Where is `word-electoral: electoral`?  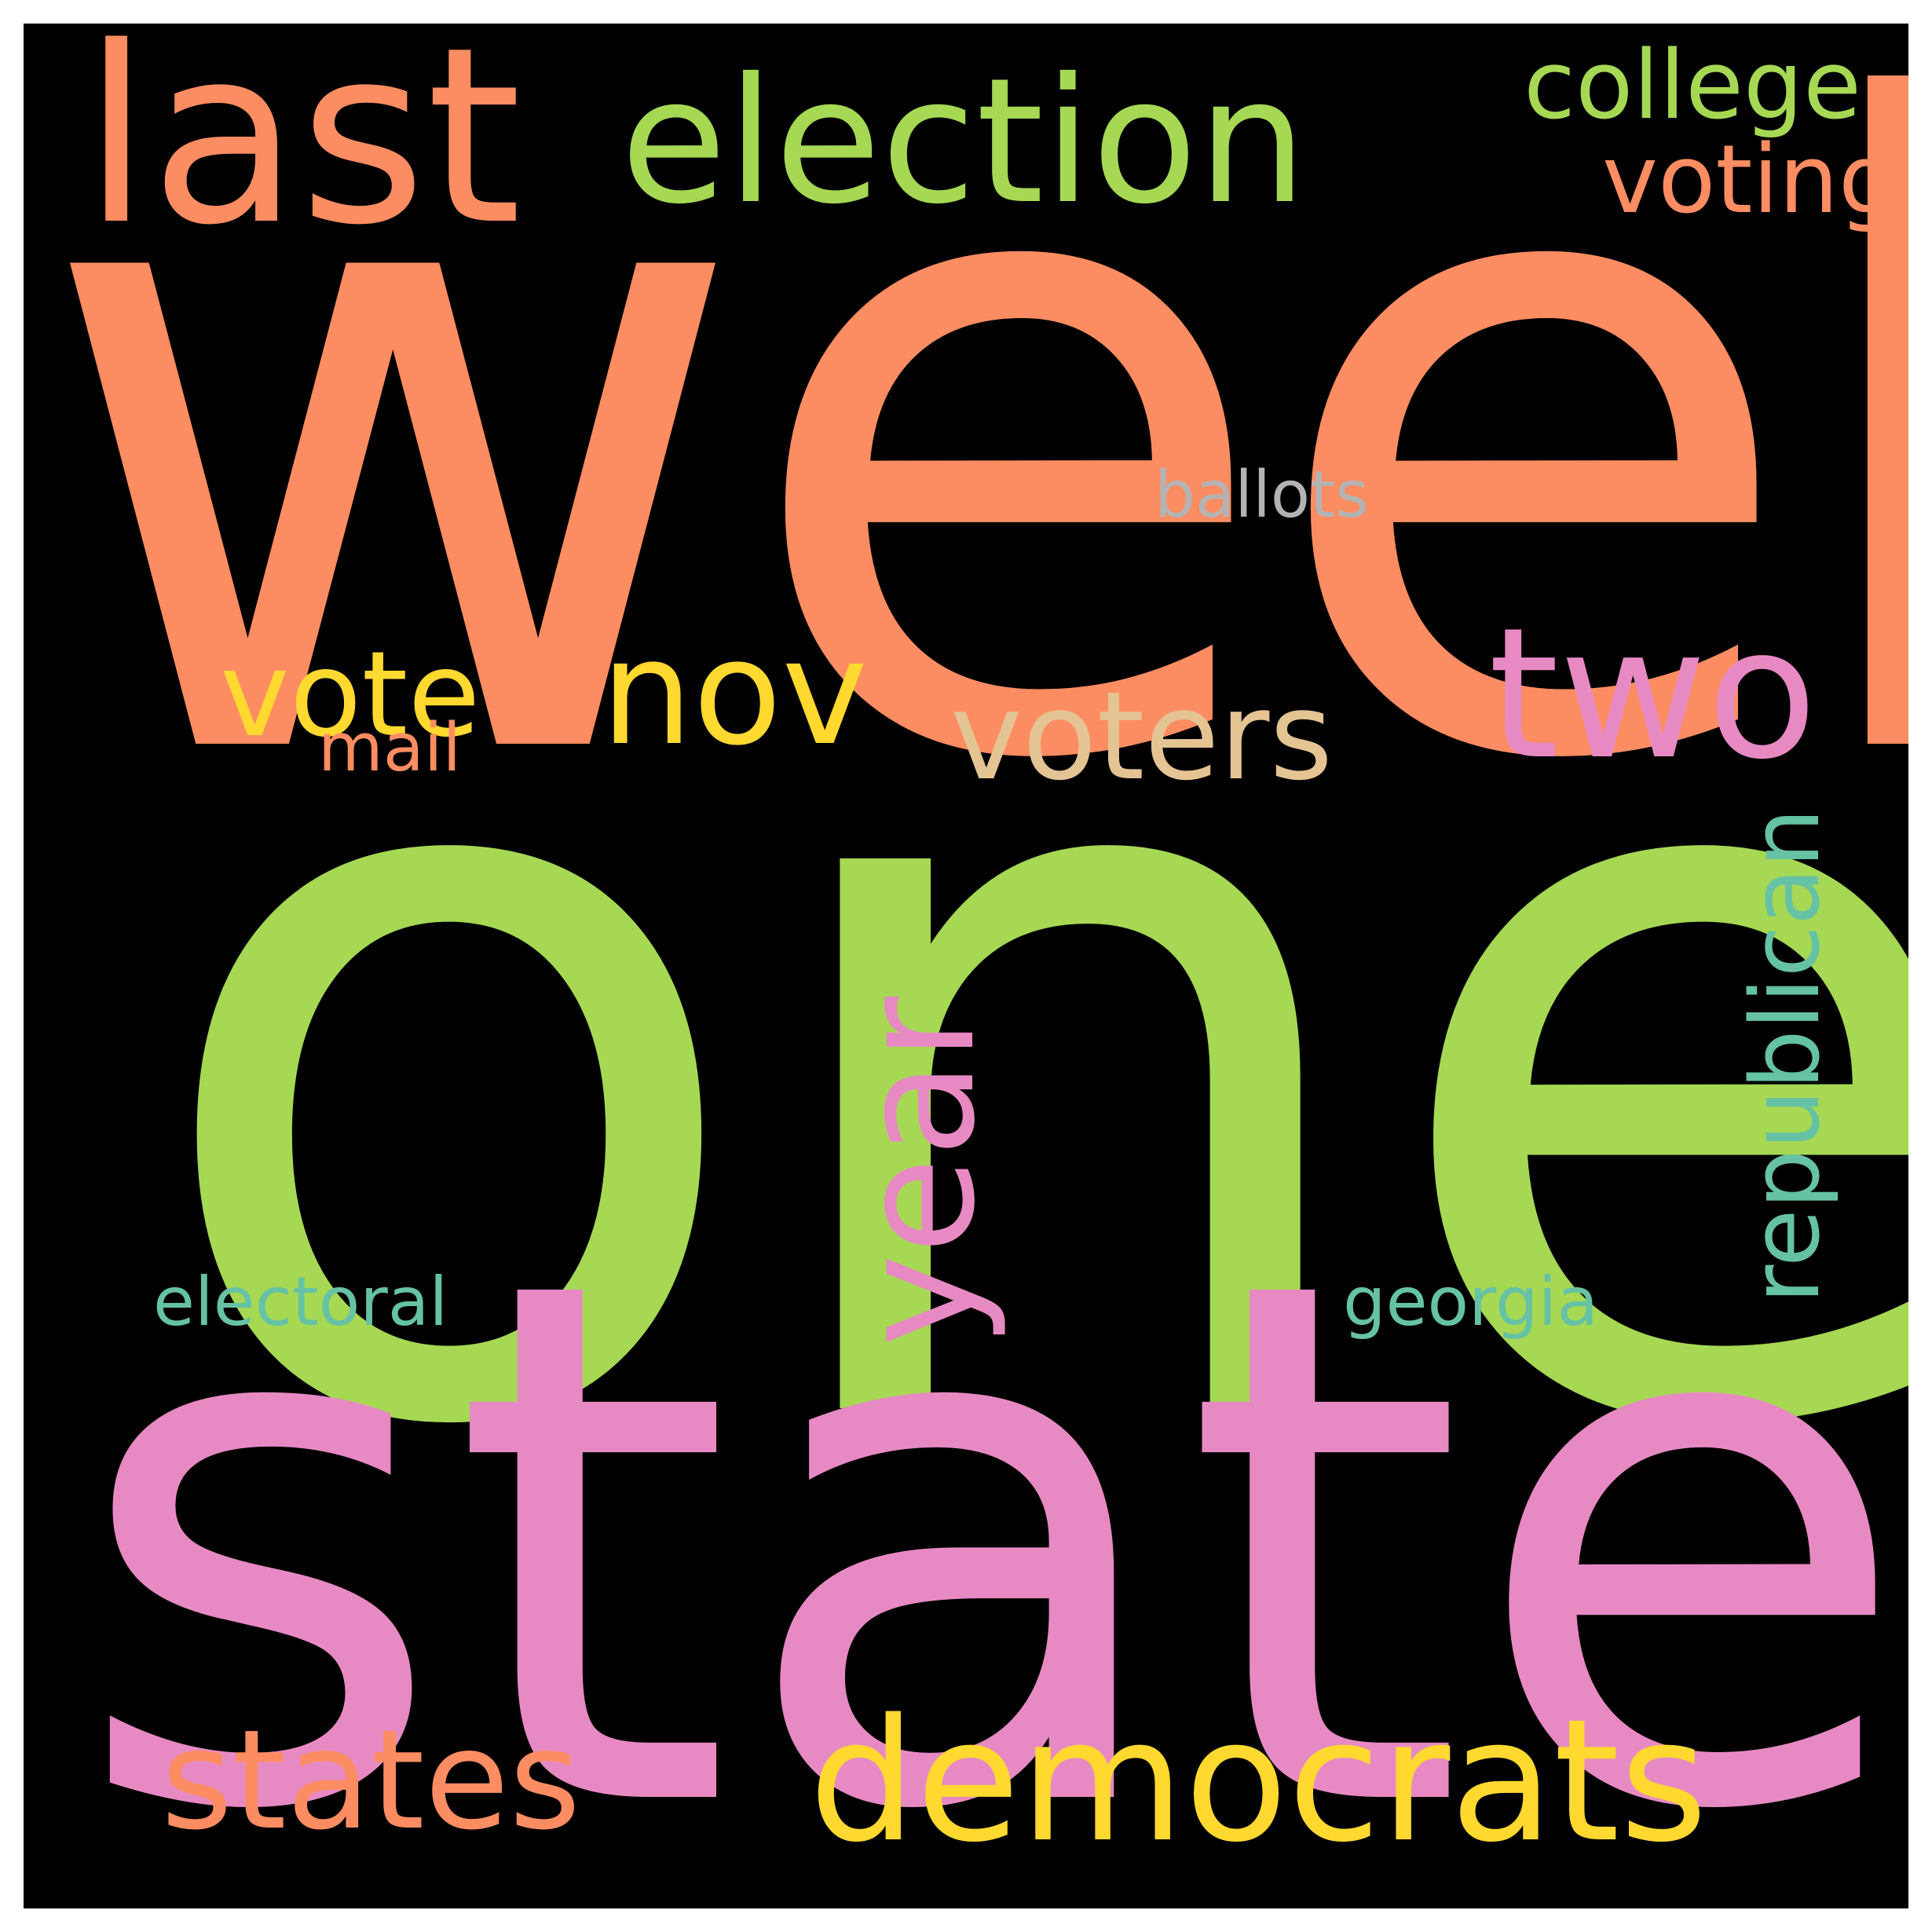 word-electoral: electoral is located at coordinates (301, 1302).